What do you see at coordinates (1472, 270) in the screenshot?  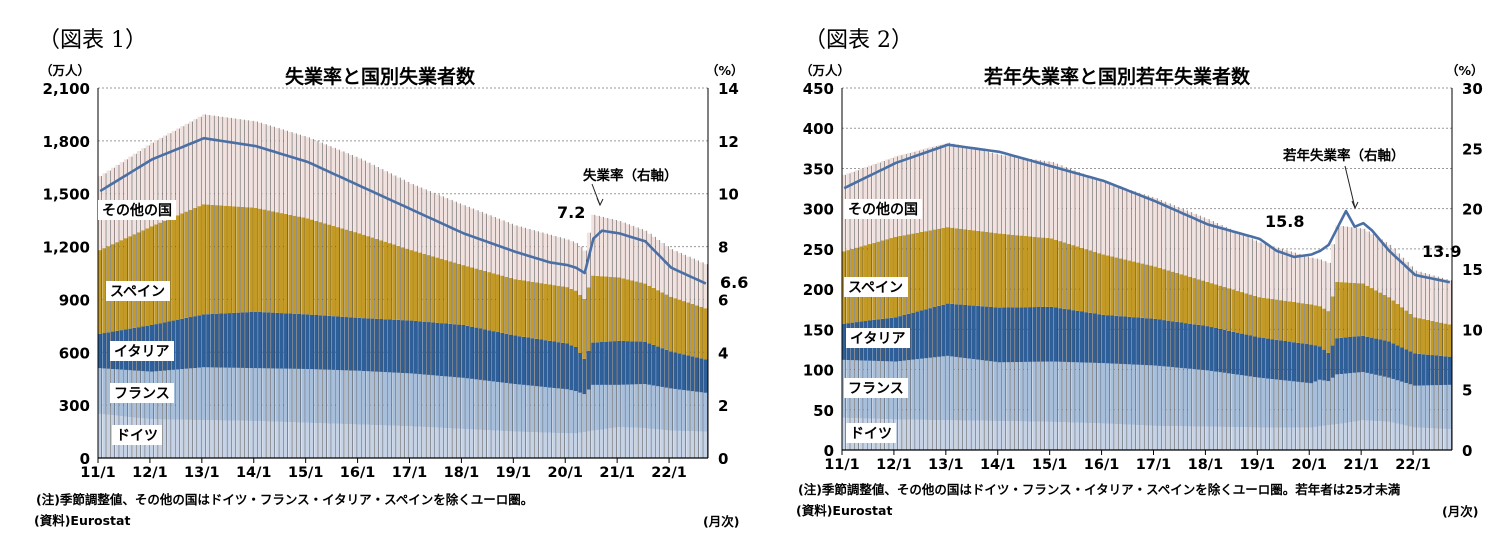 I see `y-right-tick-label: 15` at bounding box center [1472, 270].